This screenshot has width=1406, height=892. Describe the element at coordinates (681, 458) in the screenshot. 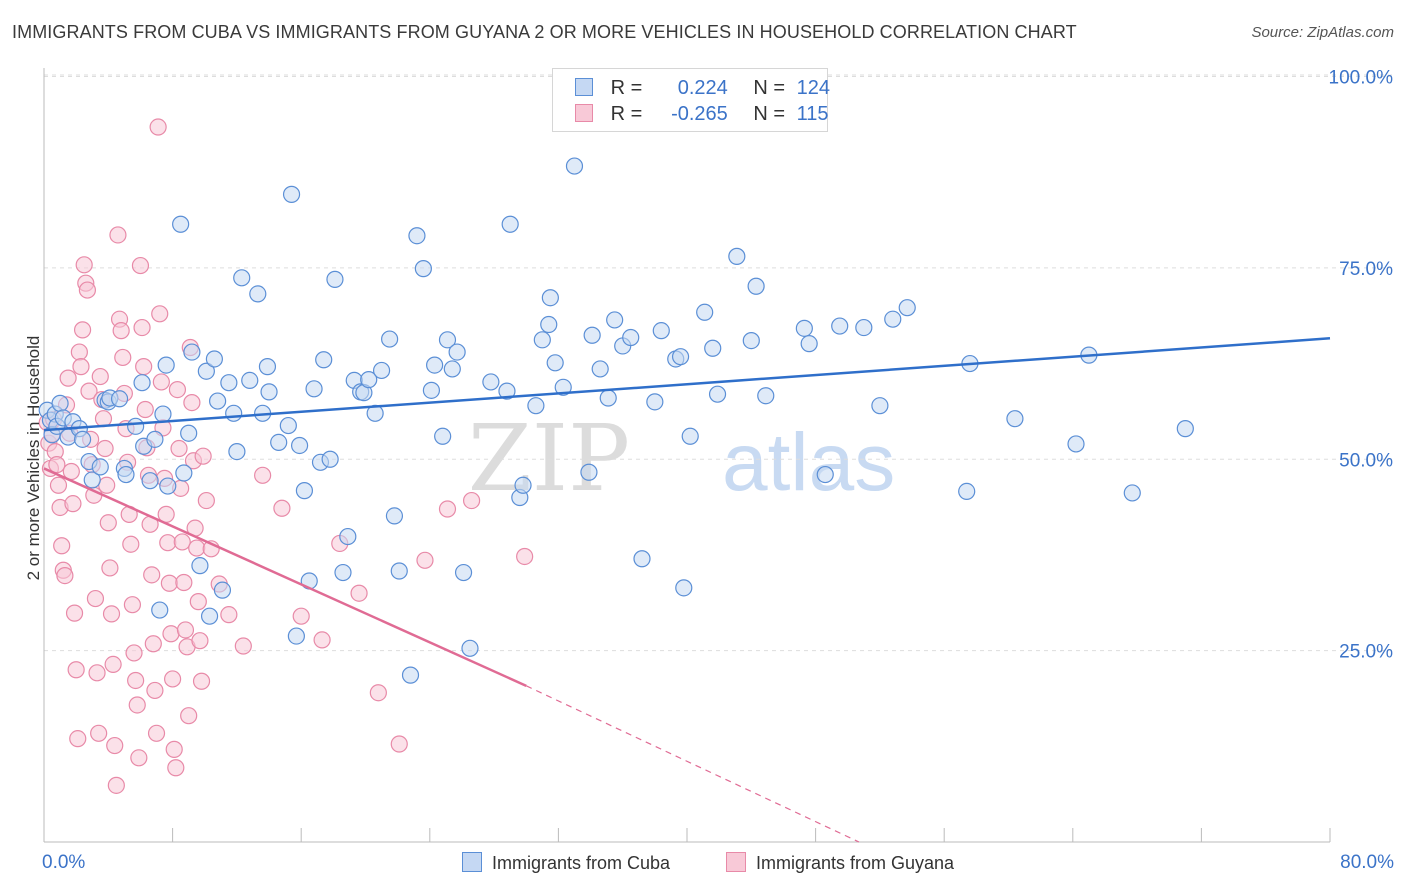

I see `watermark: ZIP atlas` at that location.